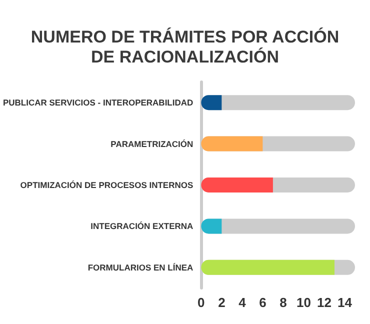 The image size is (370, 324). What do you see at coordinates (283, 302) in the screenshot?
I see `x-tick-label: 8` at bounding box center [283, 302].